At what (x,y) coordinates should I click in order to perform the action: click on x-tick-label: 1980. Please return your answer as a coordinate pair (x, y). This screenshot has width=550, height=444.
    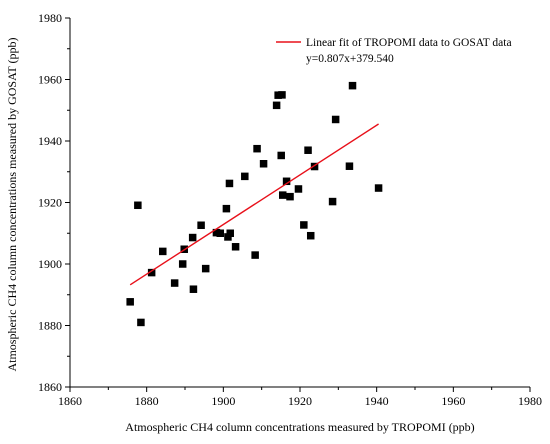
    Looking at the image, I should click on (530, 401).